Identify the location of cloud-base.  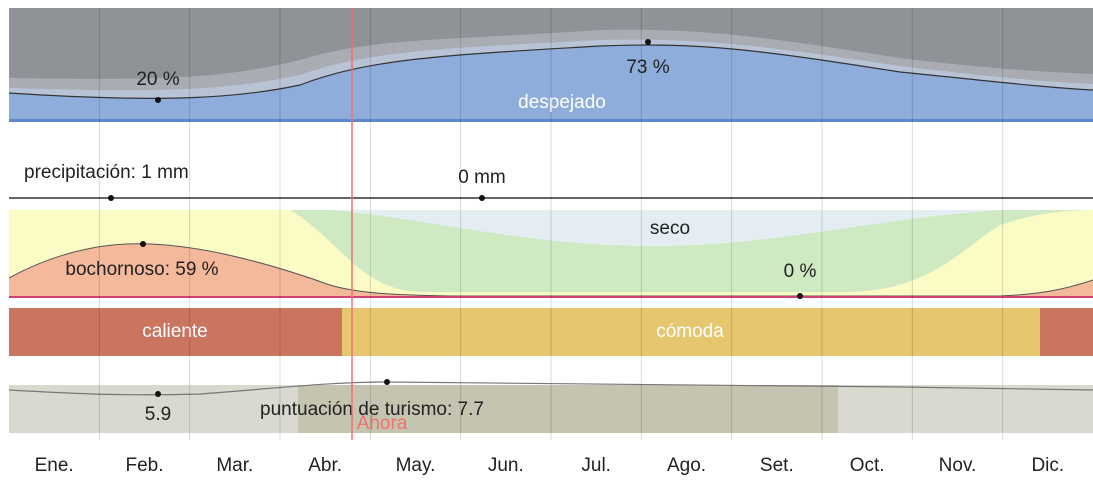
(551, 120).